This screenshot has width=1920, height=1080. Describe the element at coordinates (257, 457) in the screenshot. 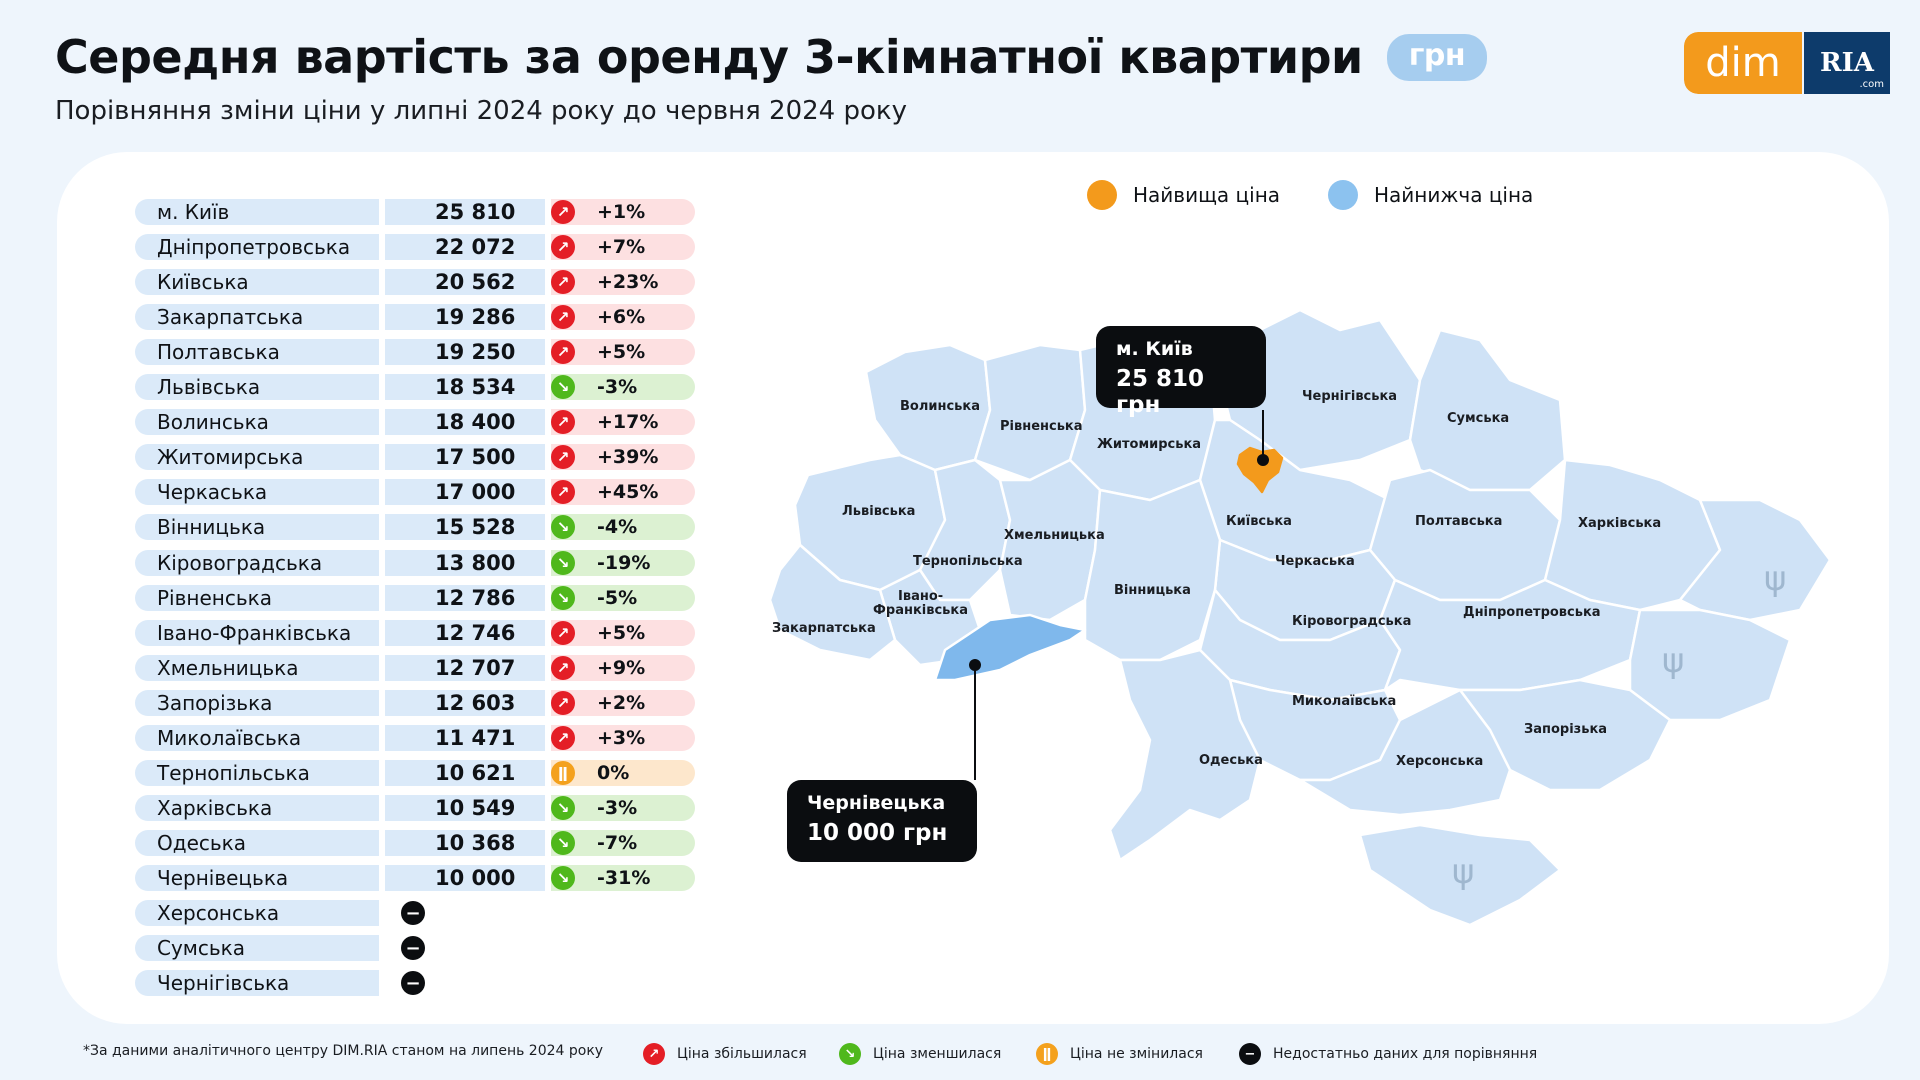

I see `region-name: Житомирська` at that location.